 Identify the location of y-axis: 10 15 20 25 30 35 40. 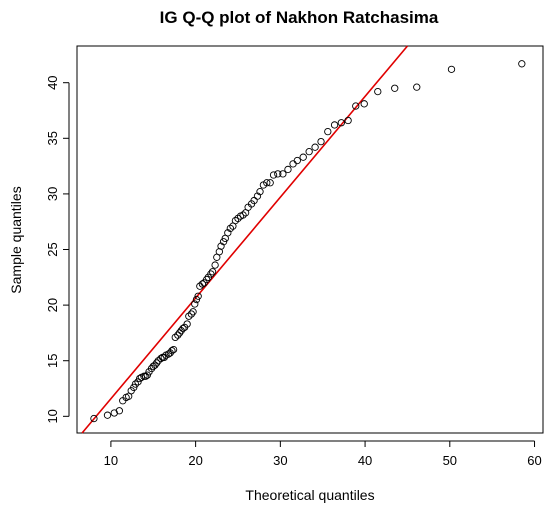
(57, 249).